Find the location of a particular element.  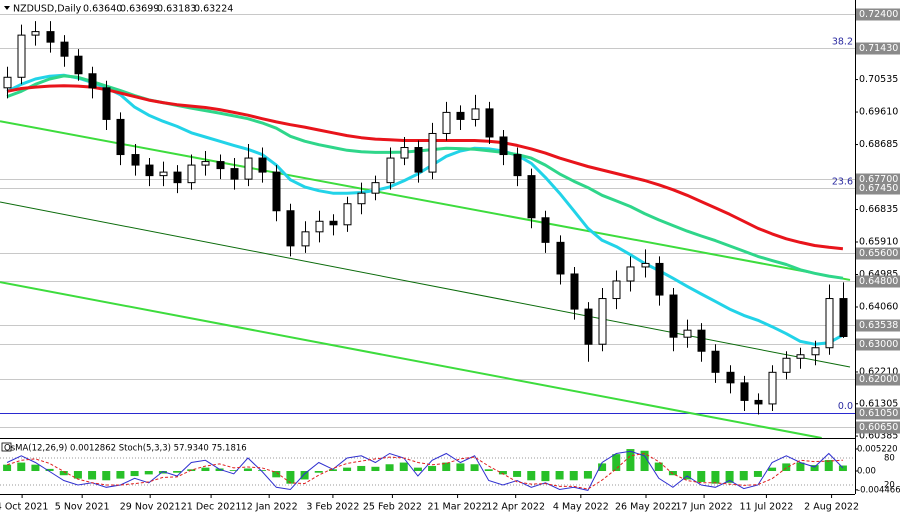

x-tick-label: 17 Jun 2022 is located at coordinates (704, 507).